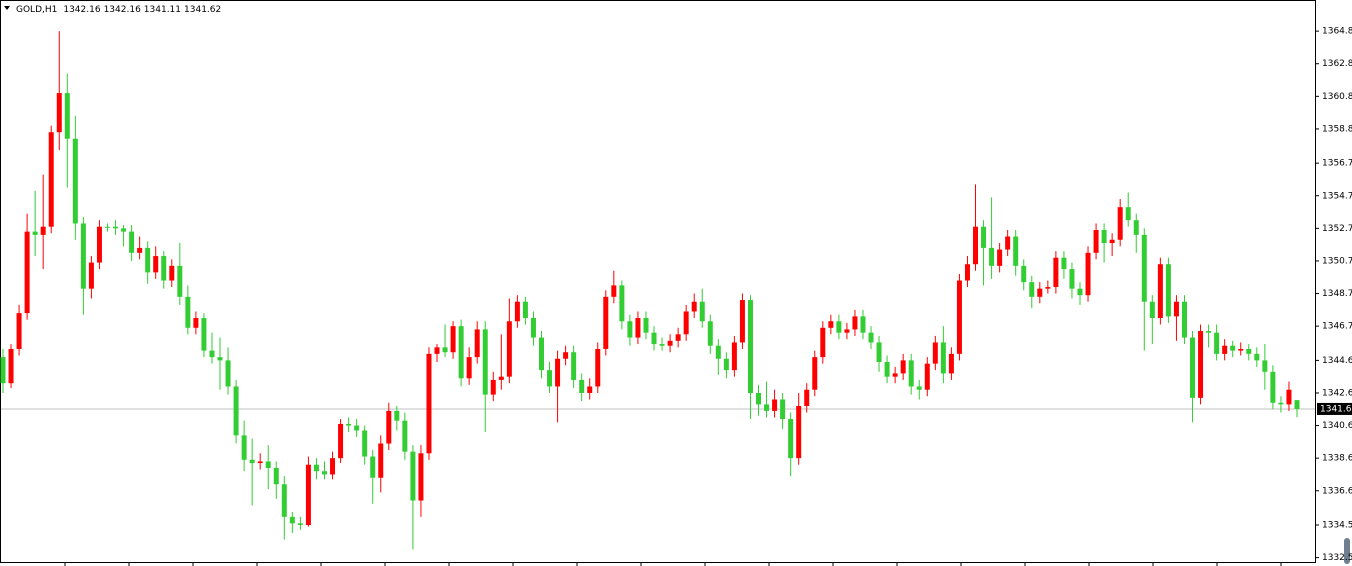  Describe the element at coordinates (673, 564) in the screenshot. I see `time-axis-ticks` at that location.